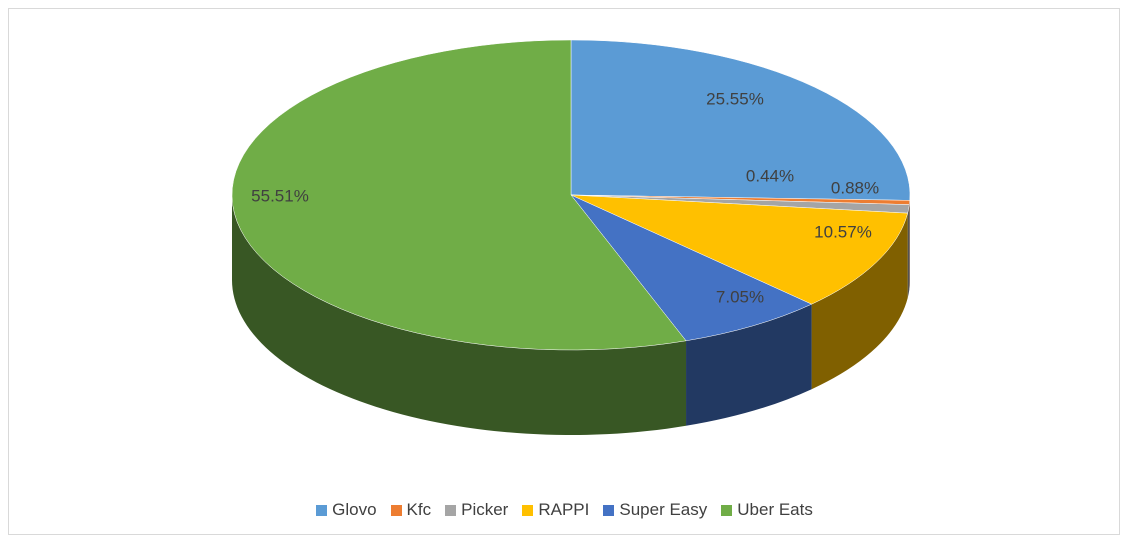 This screenshot has width=1129, height=543. Describe the element at coordinates (735, 98) in the screenshot. I see `data-label: 25.55%` at that location.